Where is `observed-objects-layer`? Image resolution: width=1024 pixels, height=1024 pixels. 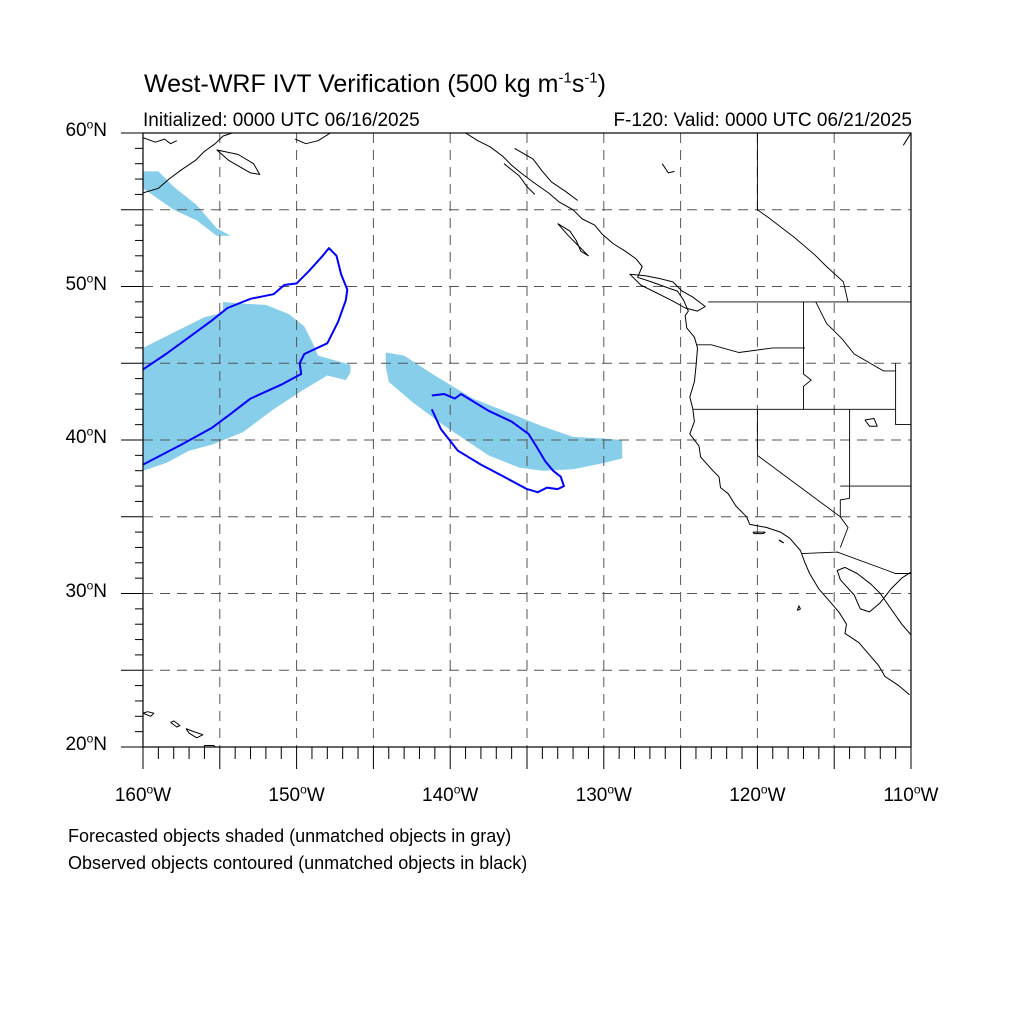
observed-objects-layer is located at coordinates (354, 370).